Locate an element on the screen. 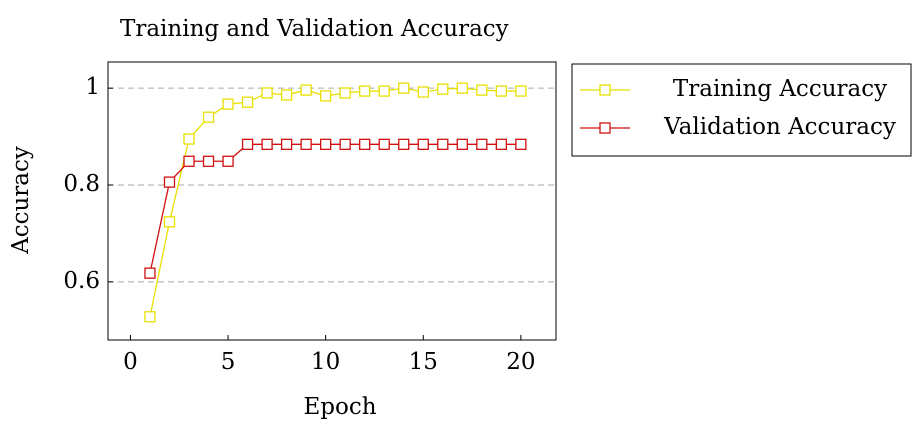  legend-label: Training Accuracy is located at coordinates (780, 89).